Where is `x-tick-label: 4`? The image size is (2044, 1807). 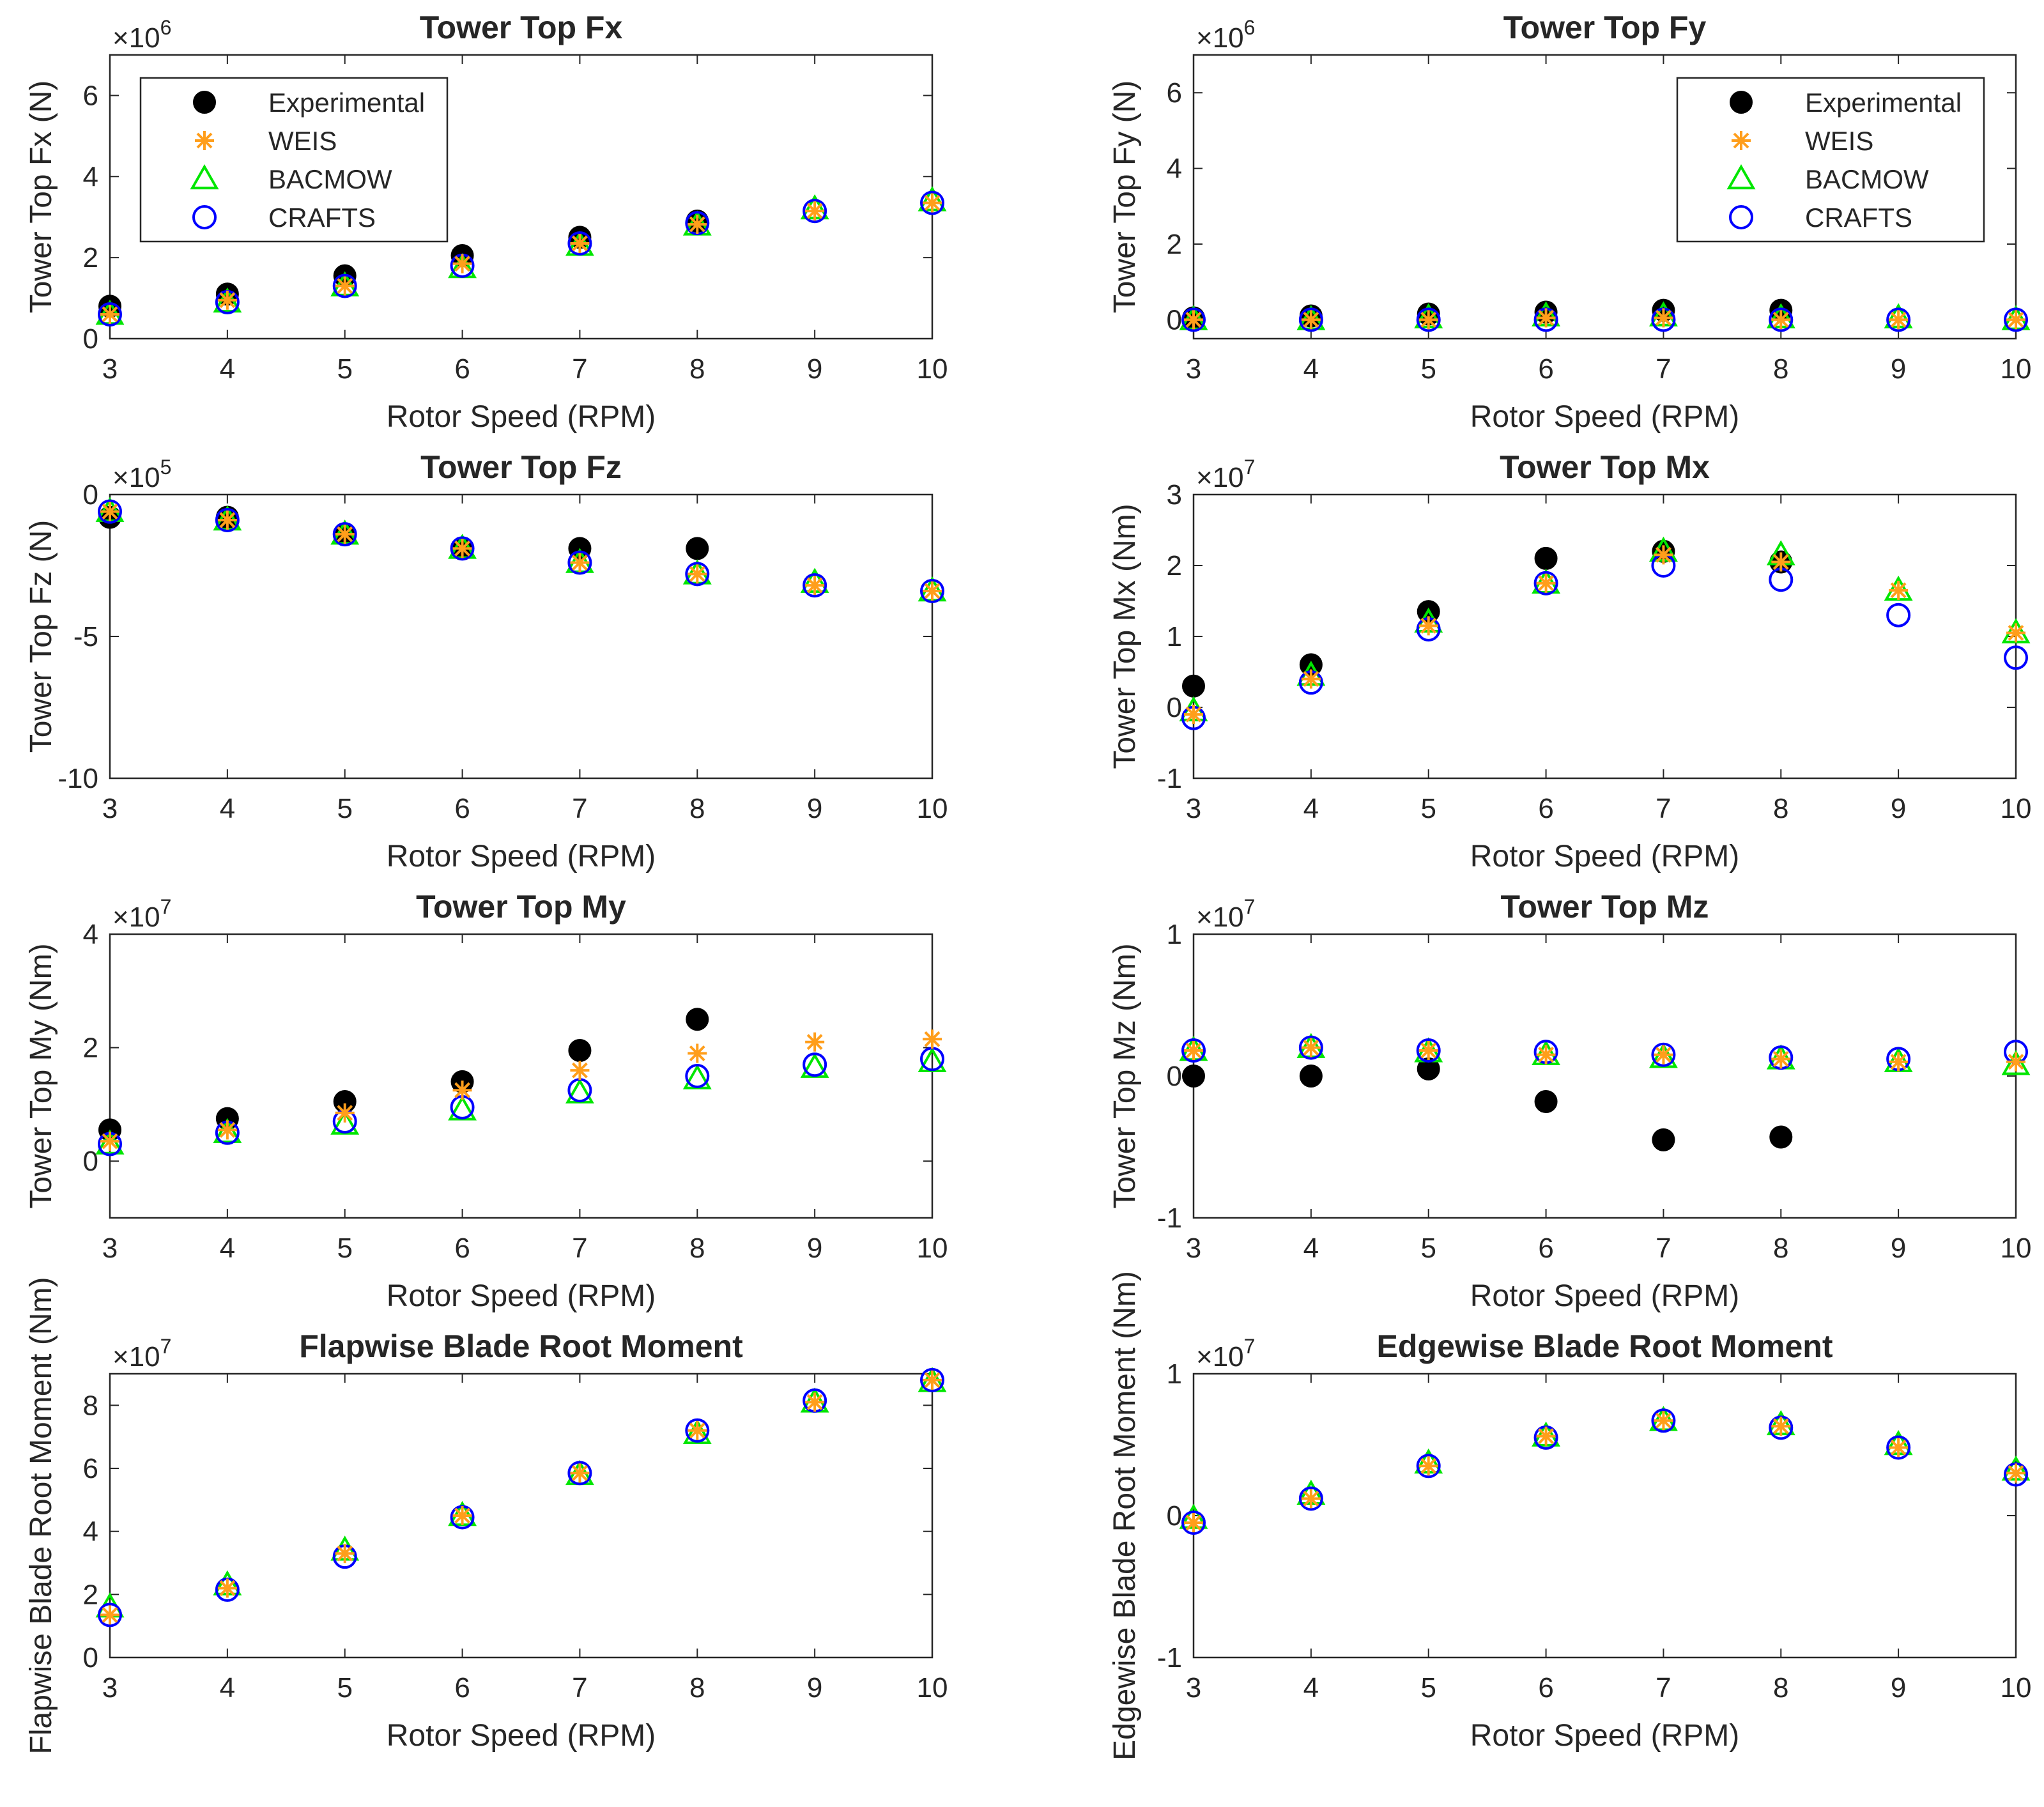 x-tick-label: 4 is located at coordinates (1311, 808).